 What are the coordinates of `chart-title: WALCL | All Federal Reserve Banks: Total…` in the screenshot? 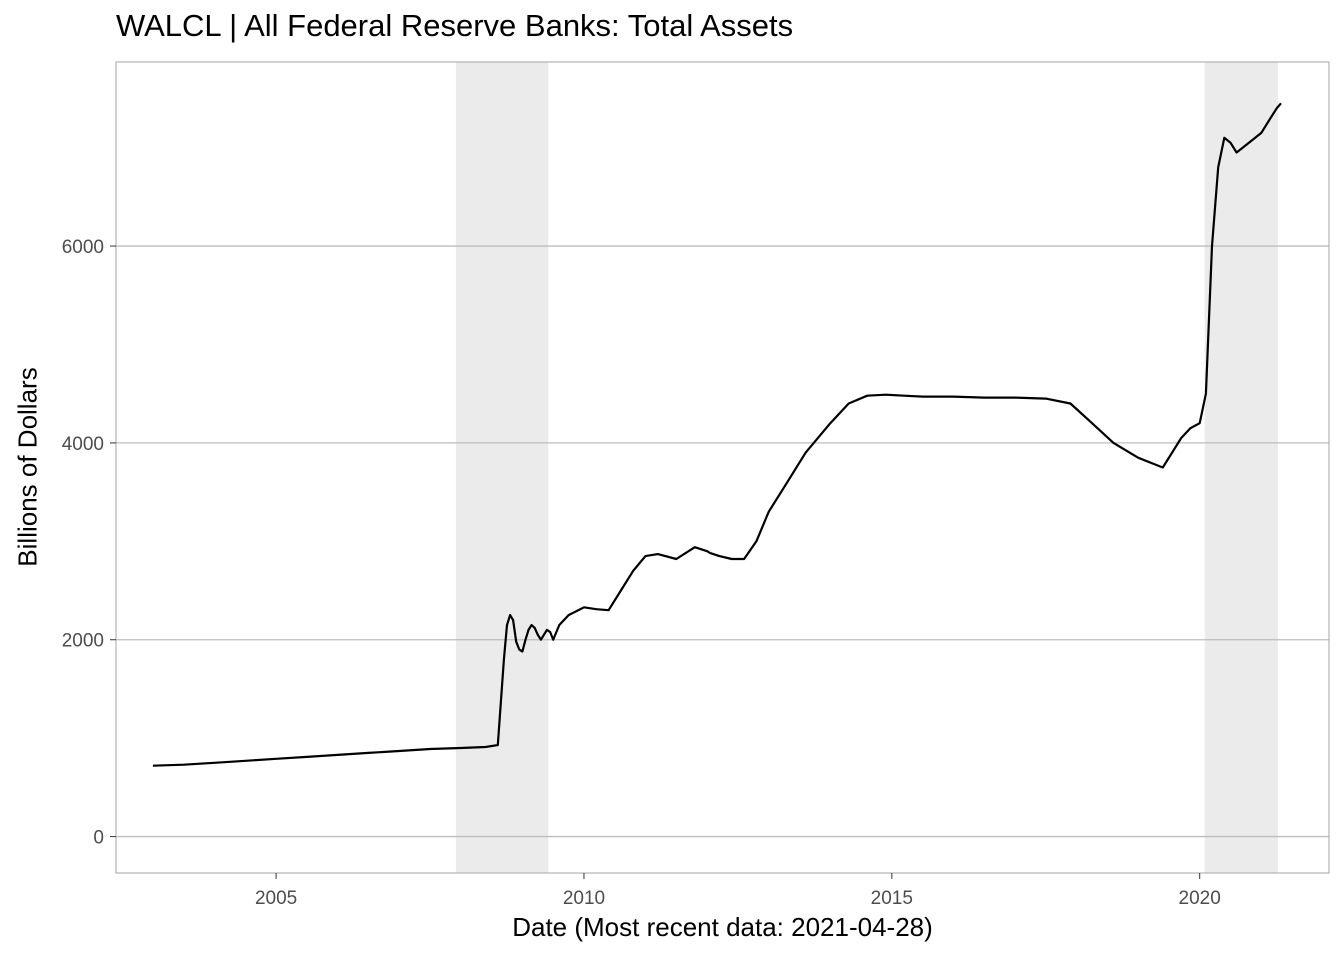 It's located at (455, 25).